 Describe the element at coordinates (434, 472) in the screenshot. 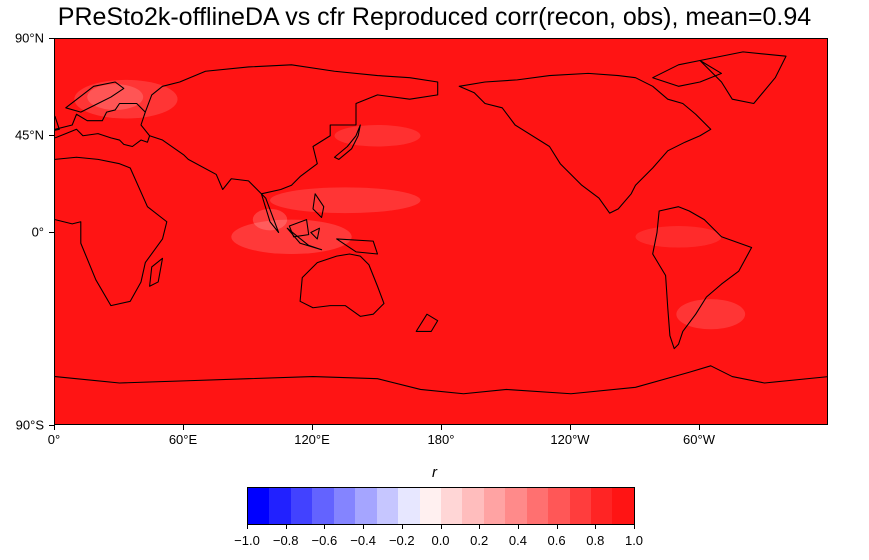

I see `colorbar-label: r` at that location.